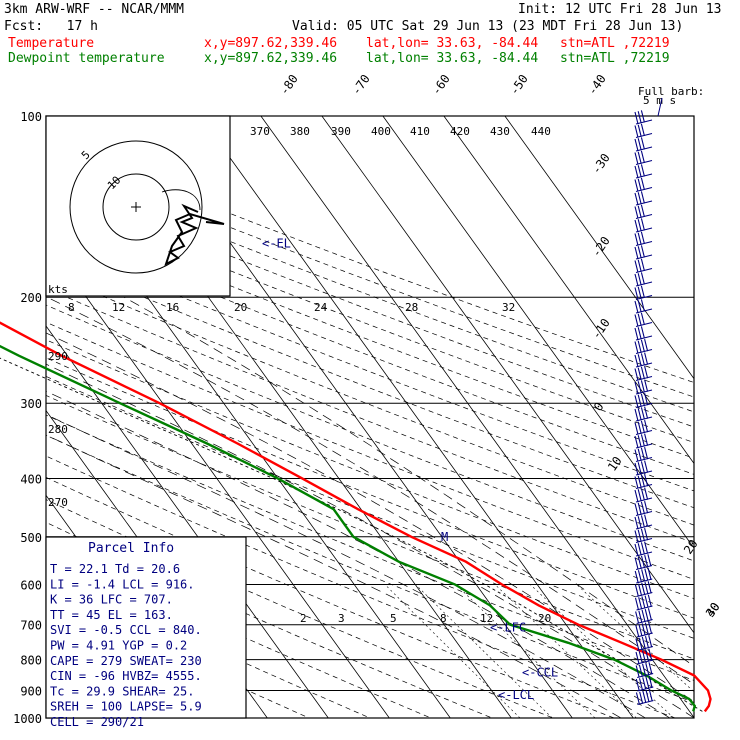 The height and width of the screenshot is (740, 740). Describe the element at coordinates (126, 707) in the screenshot. I see `parcel-row: SREH = 100 LAPSE= 5.9` at that location.